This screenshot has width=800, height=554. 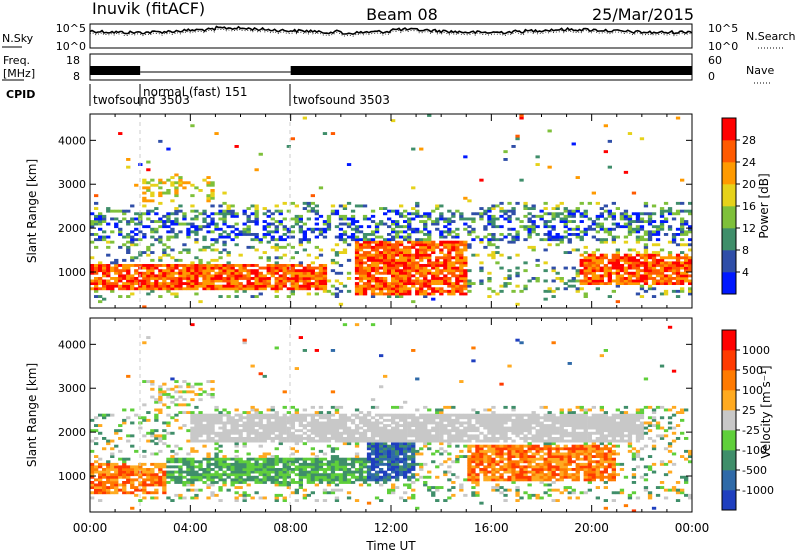 I want to click on cpid-label: CPID, so click(x=20, y=94).